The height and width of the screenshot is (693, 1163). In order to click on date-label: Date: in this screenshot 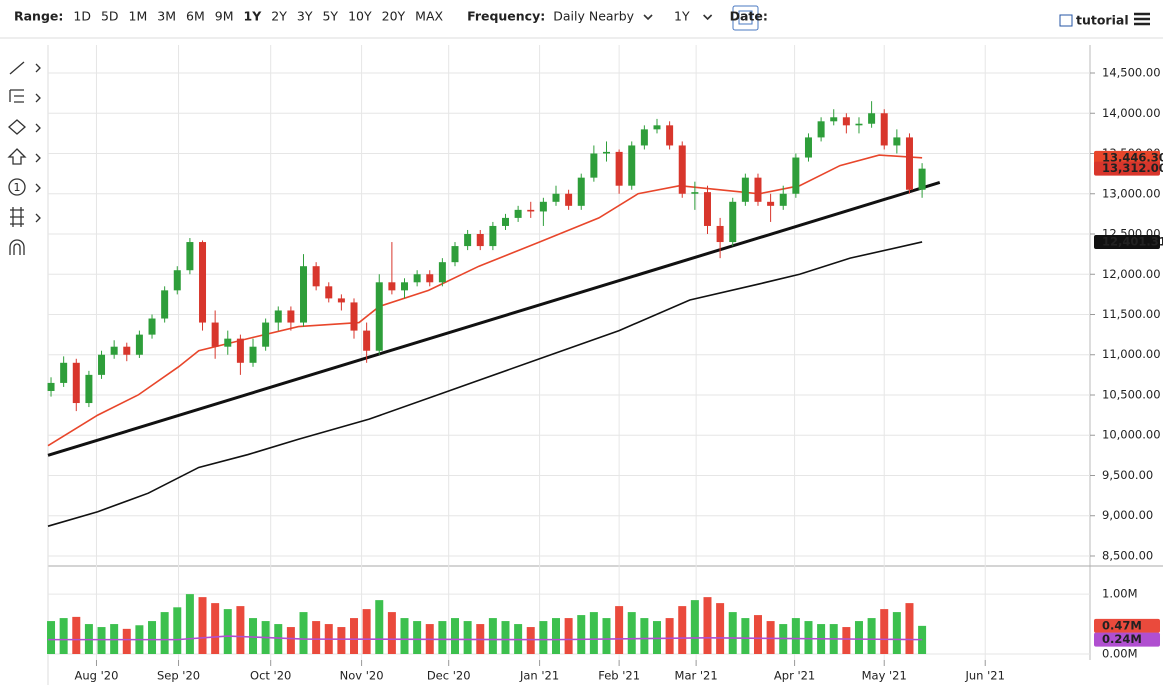, I will do `click(749, 16)`.